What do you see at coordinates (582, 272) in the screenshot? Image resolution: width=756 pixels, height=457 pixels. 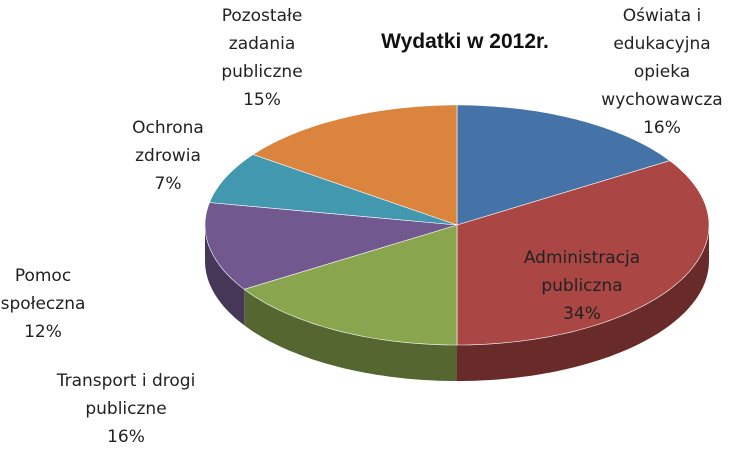 I see `category-label: Administracja publiczna` at bounding box center [582, 272].